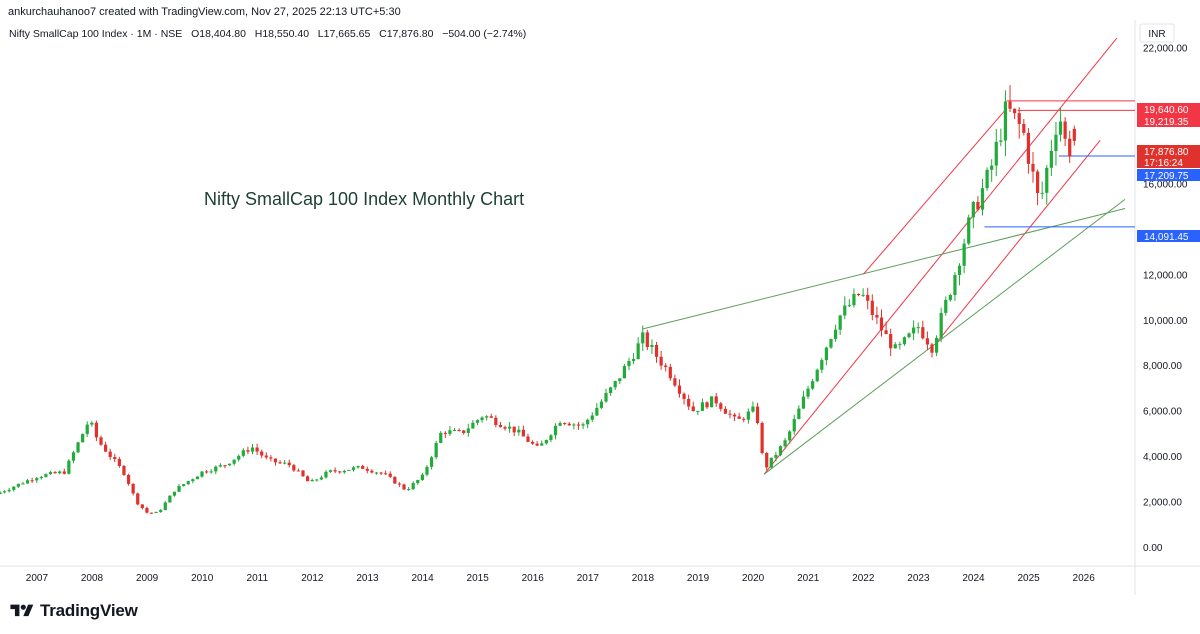 Image resolution: width=1200 pixels, height=634 pixels. Describe the element at coordinates (1153, 548) in the screenshot. I see `y-tick-label: 0.00` at that location.